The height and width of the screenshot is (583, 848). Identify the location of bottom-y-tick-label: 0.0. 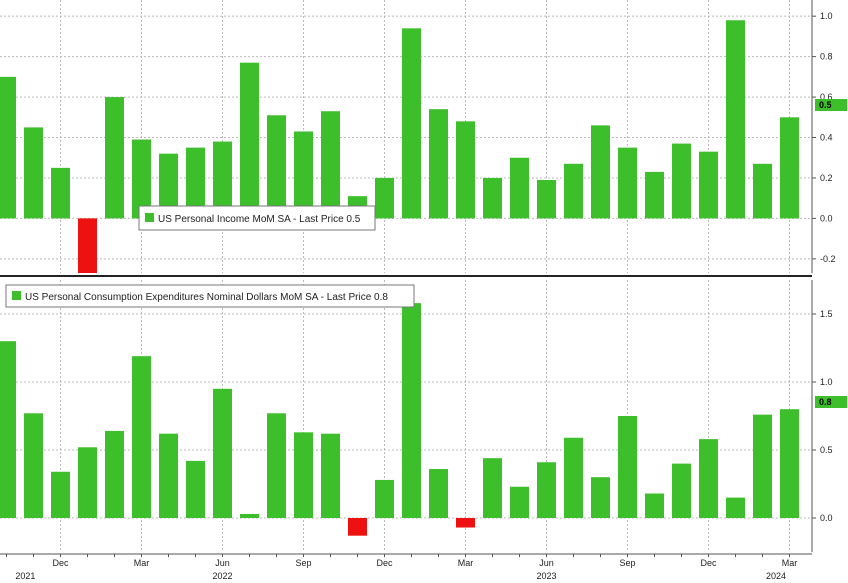
(826, 518).